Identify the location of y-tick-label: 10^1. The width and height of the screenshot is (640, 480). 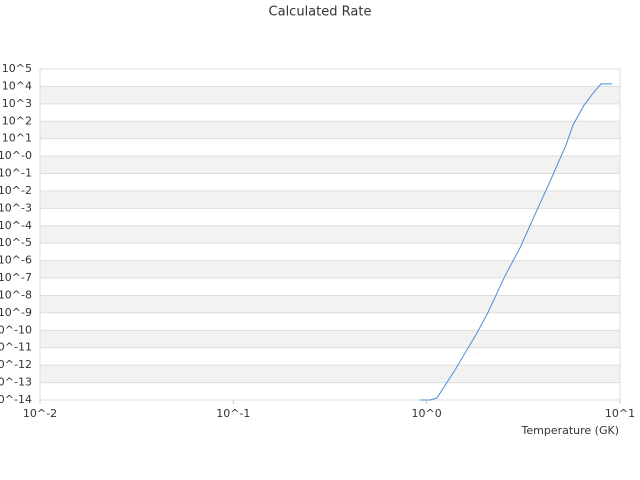
(17, 138).